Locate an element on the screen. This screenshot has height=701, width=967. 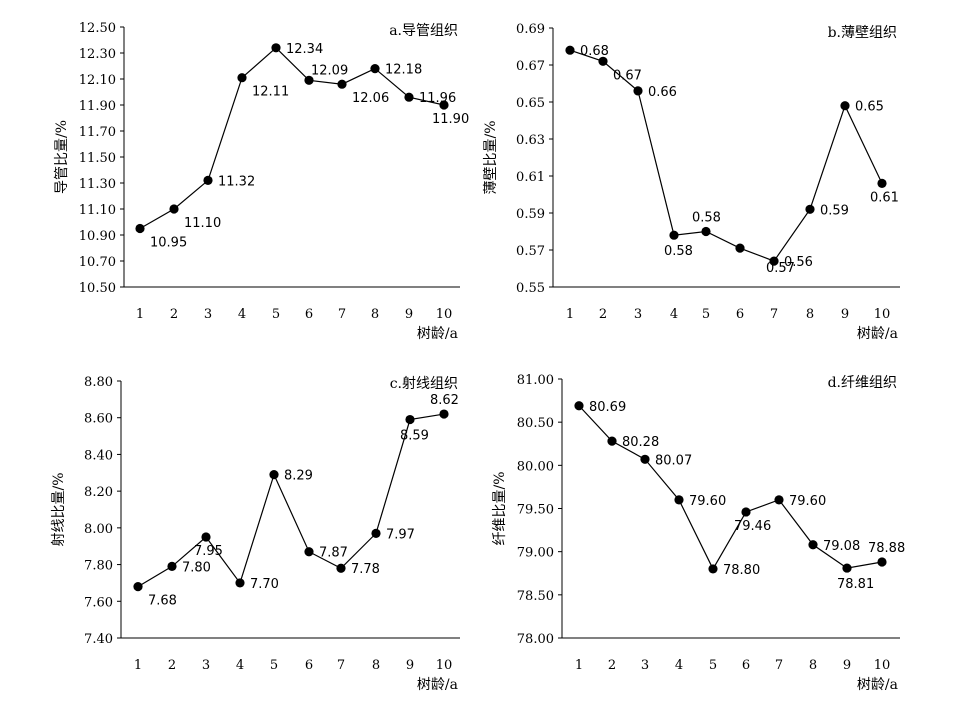
y-tick-label: 0.59 is located at coordinates (530, 214).